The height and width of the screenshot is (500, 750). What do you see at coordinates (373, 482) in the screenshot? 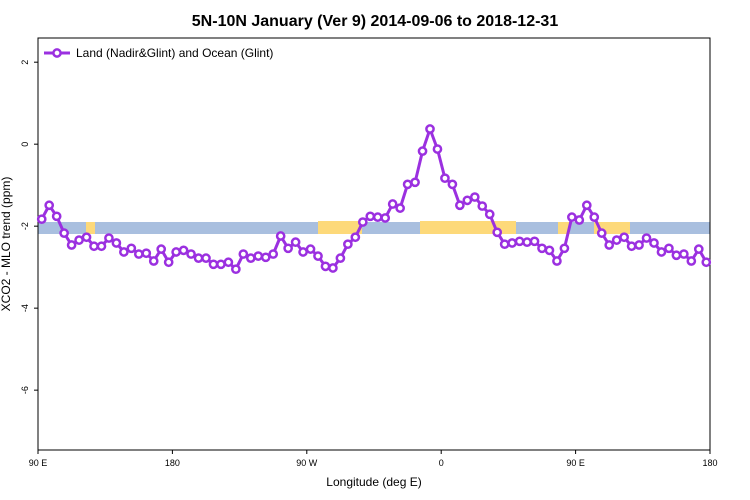
I see `x-axis-title: Longitude (deg E)` at bounding box center [373, 482].